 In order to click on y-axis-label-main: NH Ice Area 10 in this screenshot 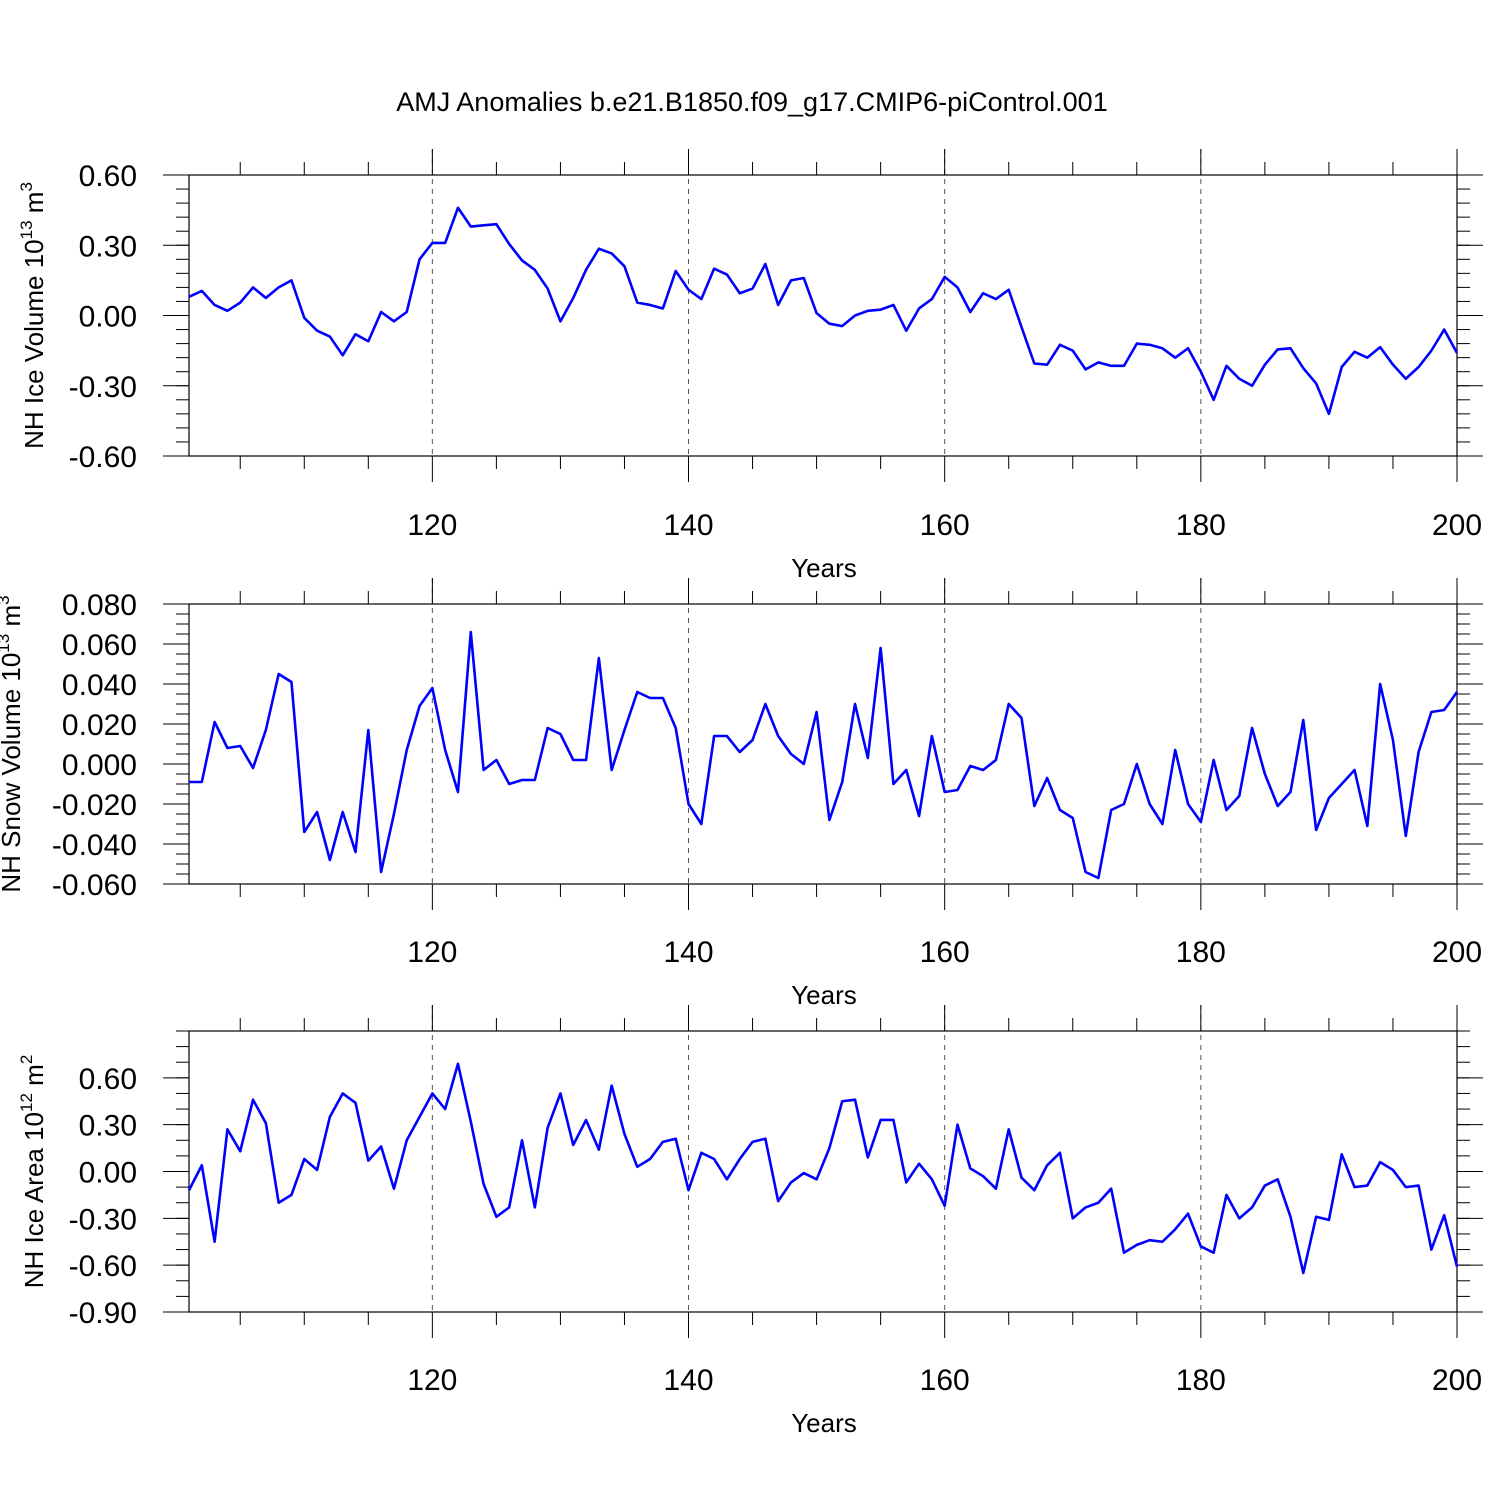, I will do `click(34, 1200)`.